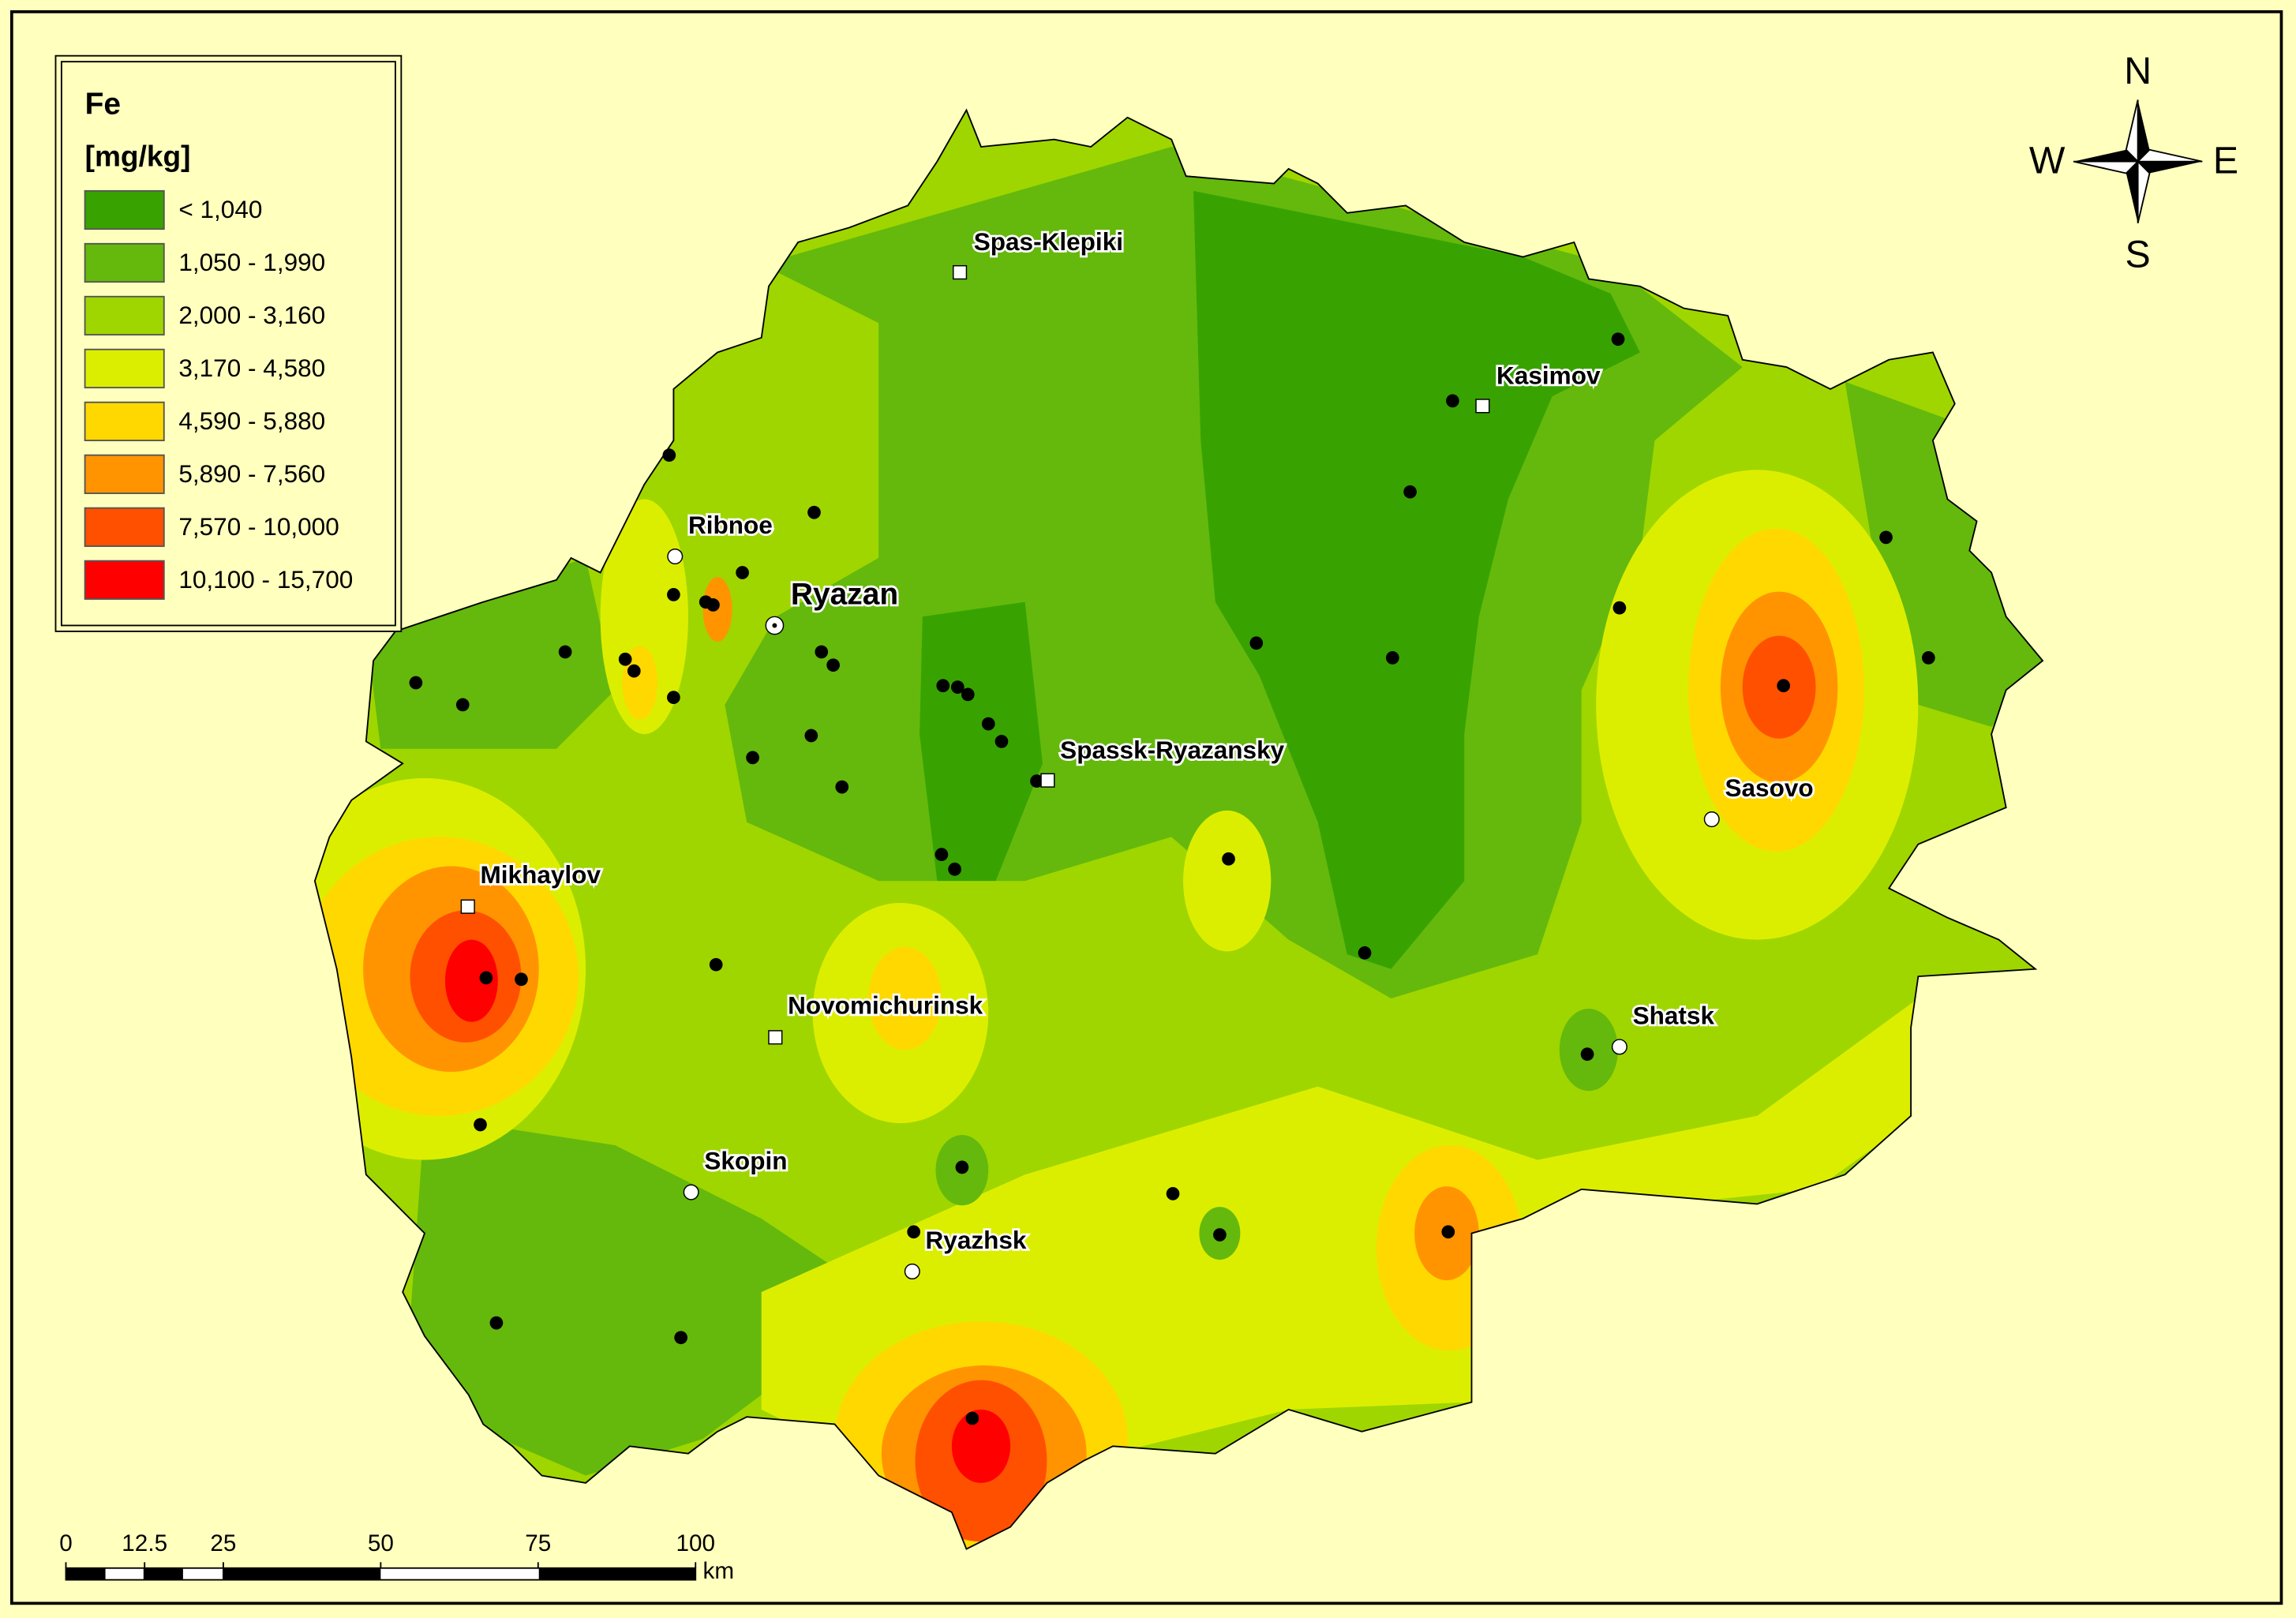 This screenshot has height=1618, width=2296. What do you see at coordinates (1172, 750) in the screenshot?
I see `city-label: Spassk-Ryazansky` at bounding box center [1172, 750].